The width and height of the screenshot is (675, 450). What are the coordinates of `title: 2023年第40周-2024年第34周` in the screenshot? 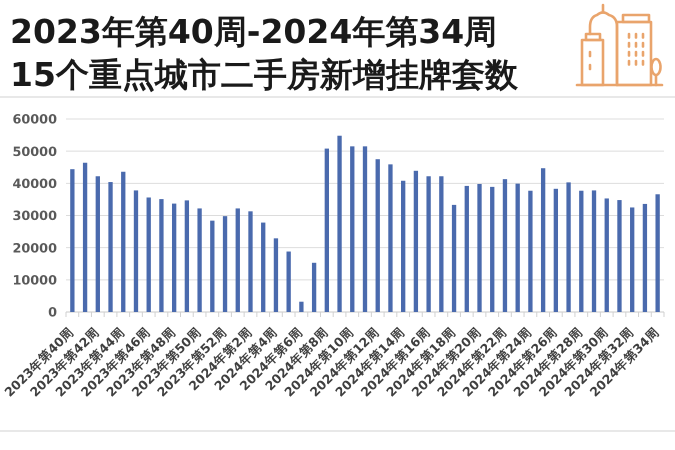 It's located at (254, 31).